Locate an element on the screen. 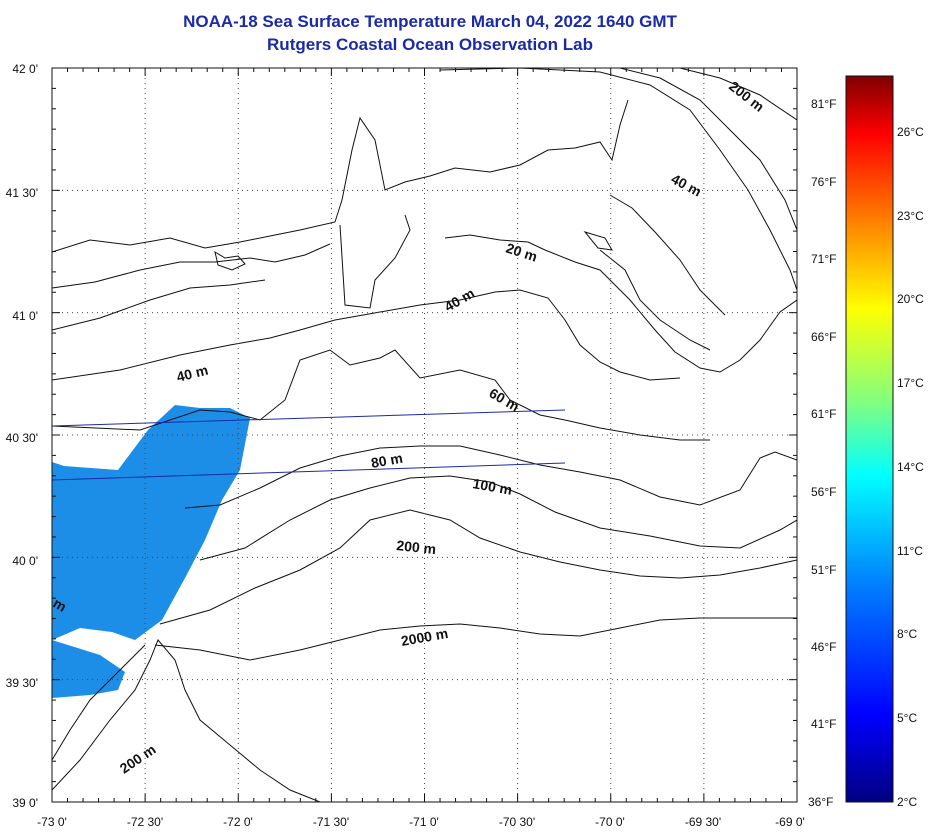 The image size is (928, 832). depth-label-200m-sw: 200 m is located at coordinates (138, 758).